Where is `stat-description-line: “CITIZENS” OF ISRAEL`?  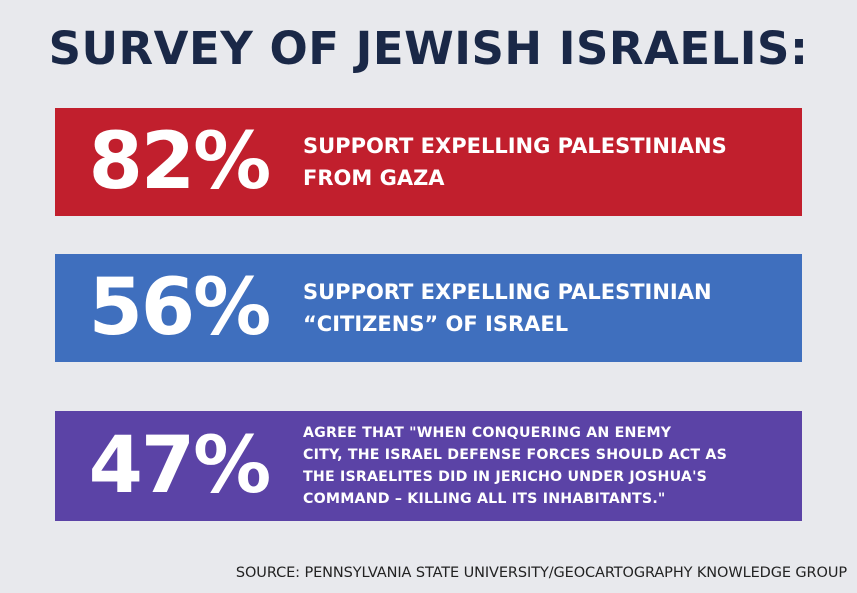 stat-description-line: “CITIZENS” OF ISRAEL is located at coordinates (436, 324).